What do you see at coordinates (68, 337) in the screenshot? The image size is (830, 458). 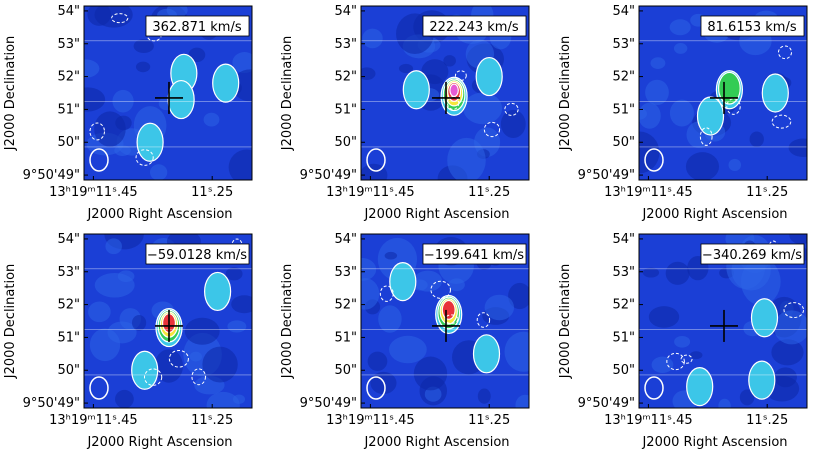 I see `y-tick-label: 51"` at bounding box center [68, 337].